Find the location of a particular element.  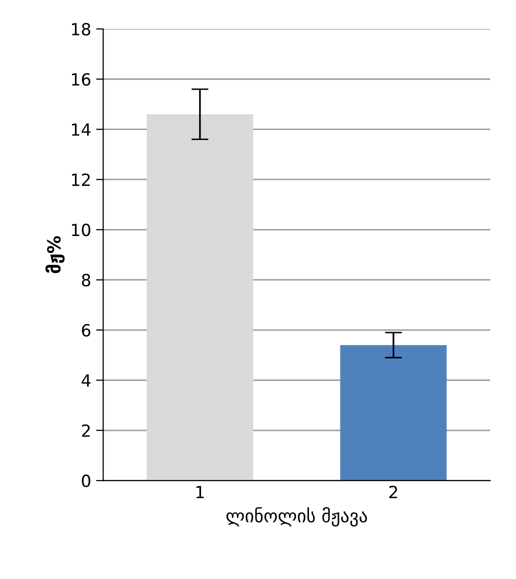

y-tick-label: 12 is located at coordinates (81, 179).